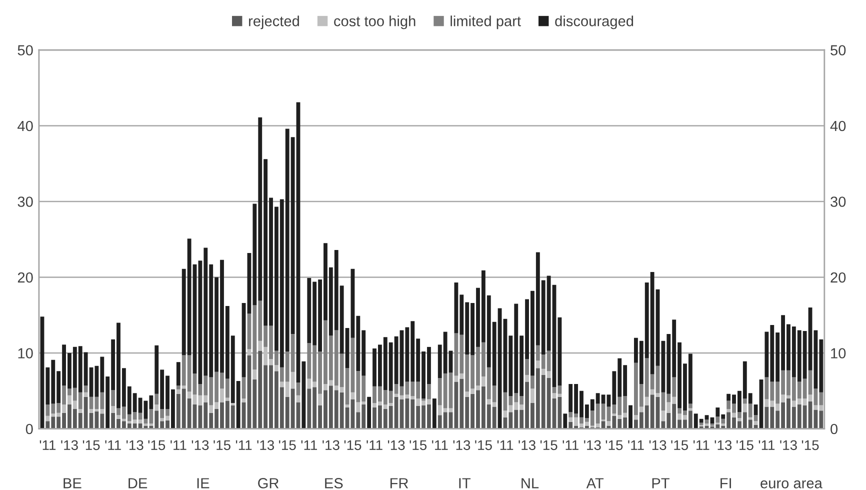 This screenshot has width=866, height=490. What do you see at coordinates (25, 126) in the screenshot?
I see `y-tick-label: 40` at bounding box center [25, 126].